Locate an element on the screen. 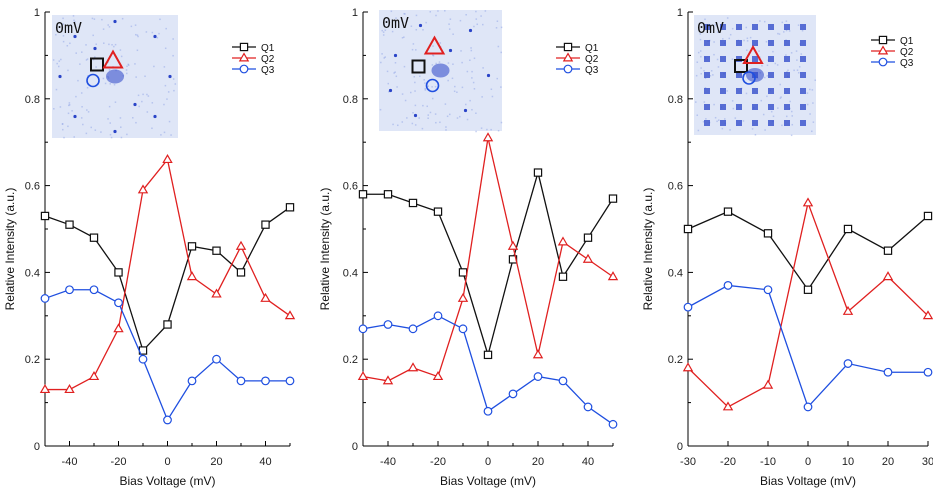 The width and height of the screenshot is (933, 491). series-line-q2 is located at coordinates (808, 304).